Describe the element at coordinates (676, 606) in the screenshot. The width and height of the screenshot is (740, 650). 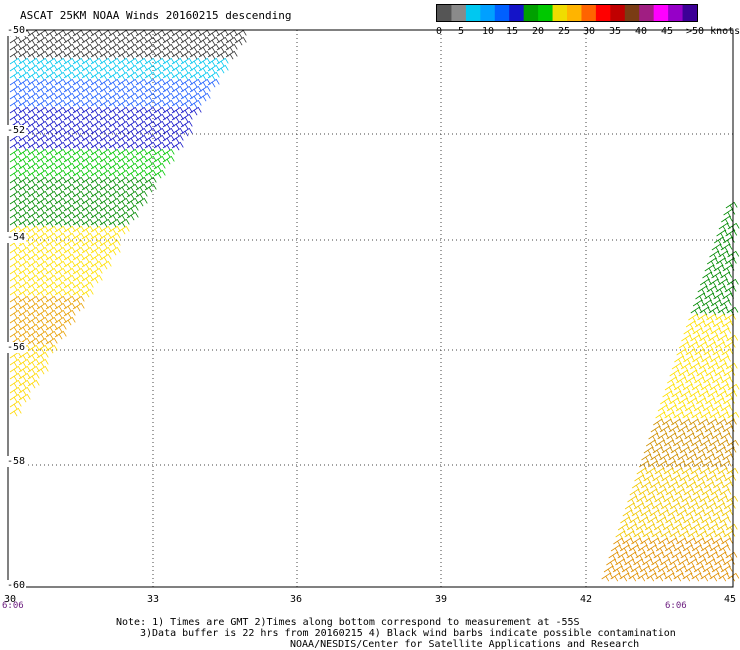
I see `time-label-right: 6:06` at that location.